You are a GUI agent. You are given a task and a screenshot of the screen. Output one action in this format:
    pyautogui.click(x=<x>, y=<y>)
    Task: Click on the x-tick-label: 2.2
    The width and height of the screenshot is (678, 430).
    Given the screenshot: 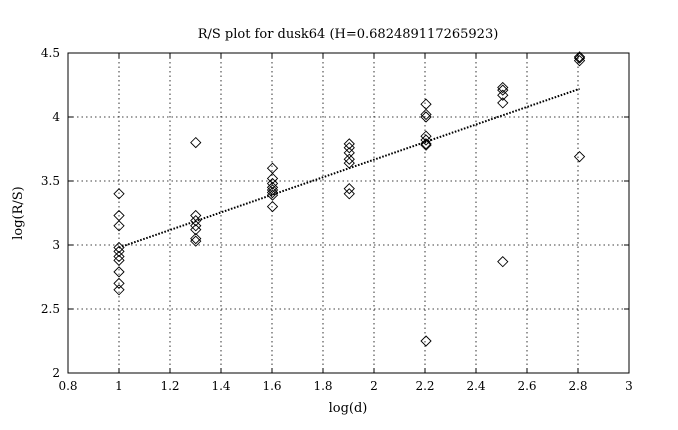 What is the action you would take?
    pyautogui.click(x=424, y=386)
    